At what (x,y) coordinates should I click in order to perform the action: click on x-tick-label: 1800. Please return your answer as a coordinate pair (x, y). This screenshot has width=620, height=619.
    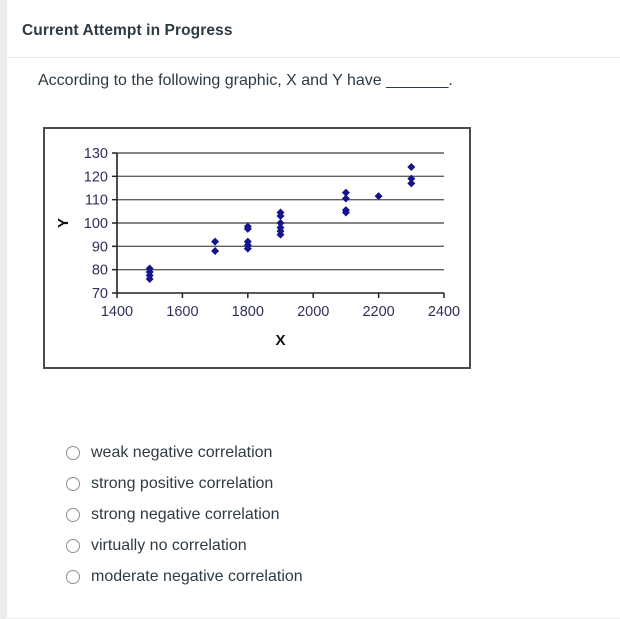
    Looking at the image, I should click on (248, 312).